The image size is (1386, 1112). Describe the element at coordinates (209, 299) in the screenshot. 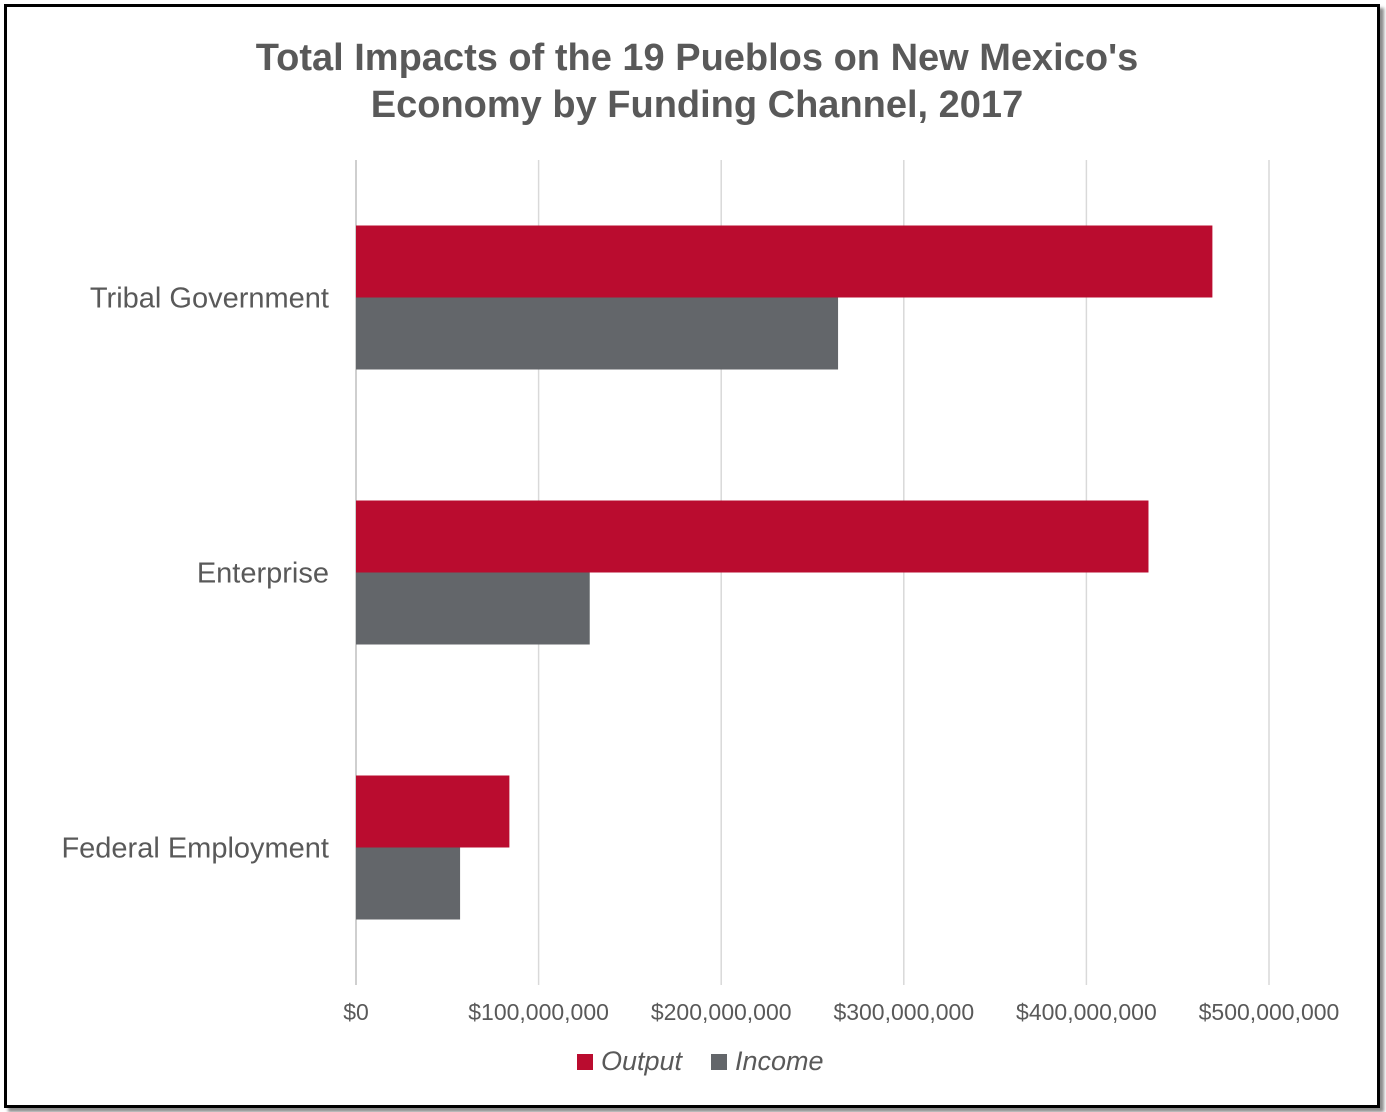

I see `category-label-0: Tribal Government` at that location.